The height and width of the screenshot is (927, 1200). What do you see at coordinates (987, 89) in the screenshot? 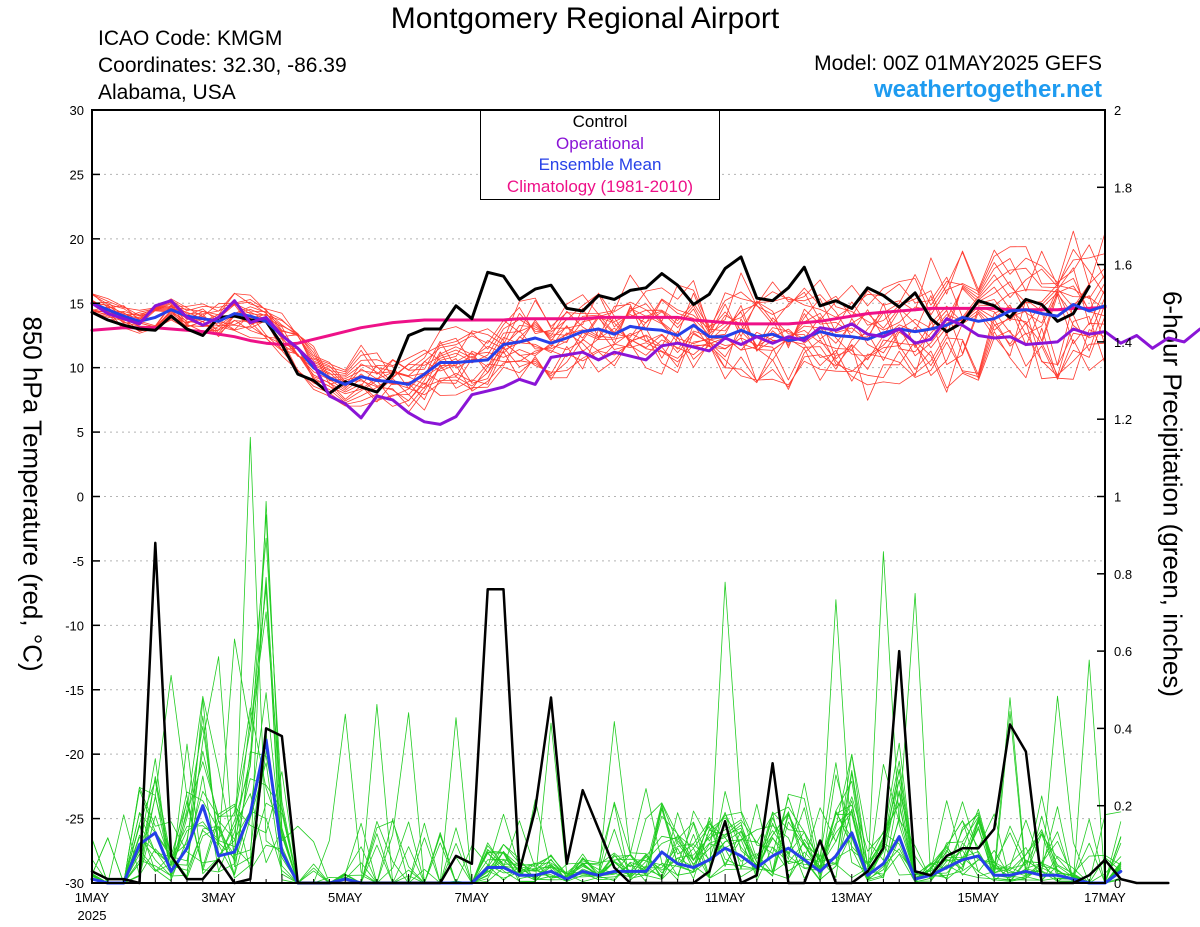
I see `site-link: weathertogether.net` at bounding box center [987, 89].